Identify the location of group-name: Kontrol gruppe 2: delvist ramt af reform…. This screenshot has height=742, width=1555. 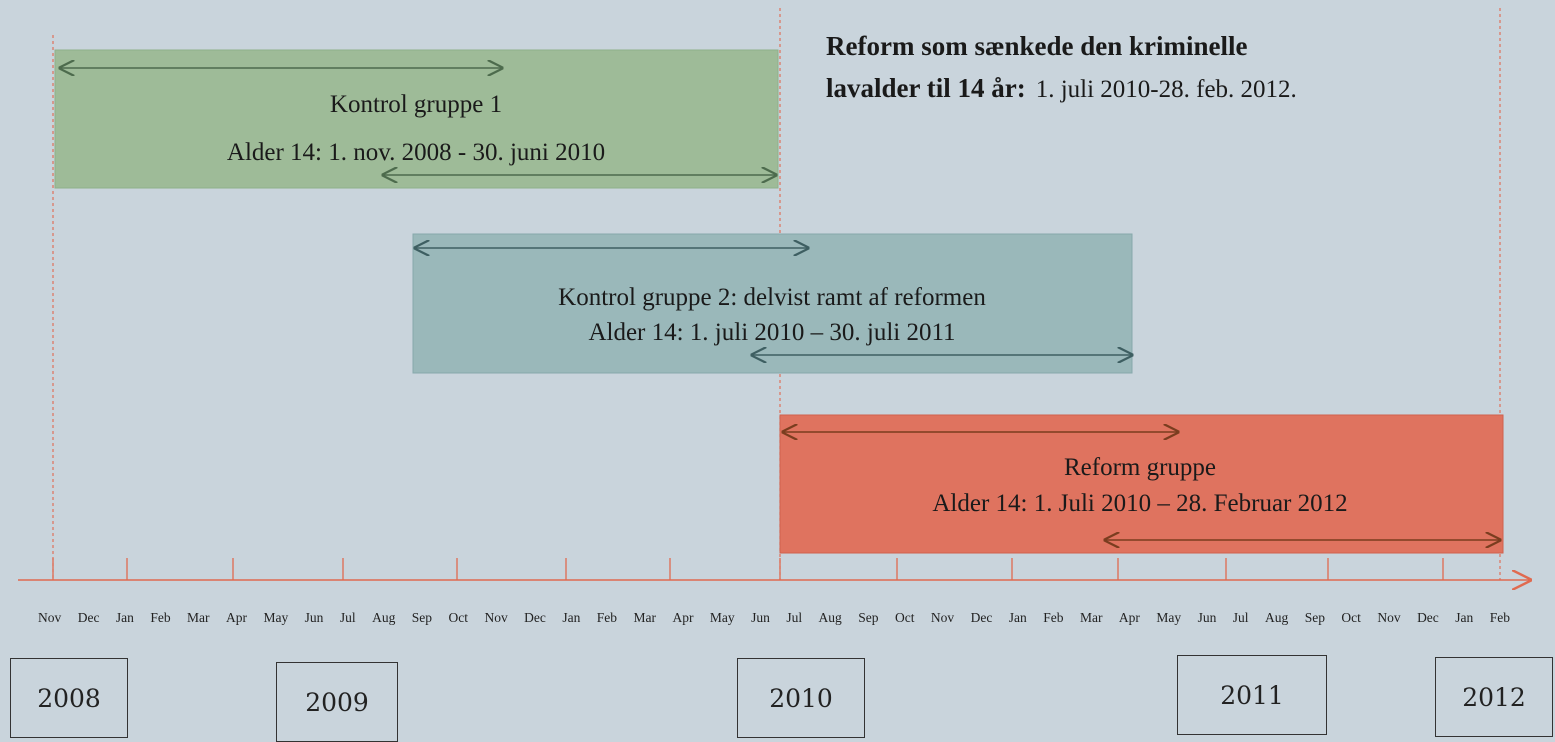
(772, 297).